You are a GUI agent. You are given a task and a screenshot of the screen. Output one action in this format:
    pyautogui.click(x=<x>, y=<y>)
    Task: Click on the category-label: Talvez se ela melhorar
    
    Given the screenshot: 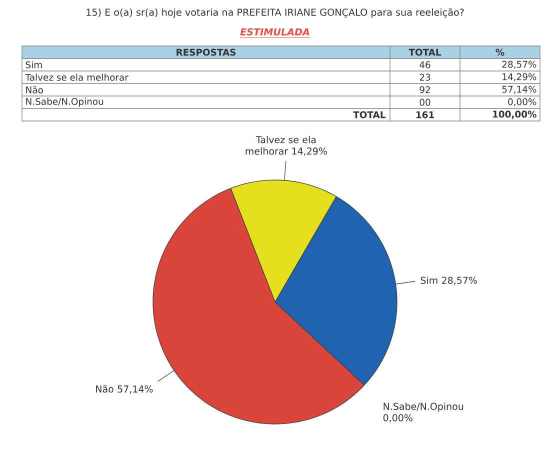 What is the action you would take?
    pyautogui.click(x=76, y=77)
    